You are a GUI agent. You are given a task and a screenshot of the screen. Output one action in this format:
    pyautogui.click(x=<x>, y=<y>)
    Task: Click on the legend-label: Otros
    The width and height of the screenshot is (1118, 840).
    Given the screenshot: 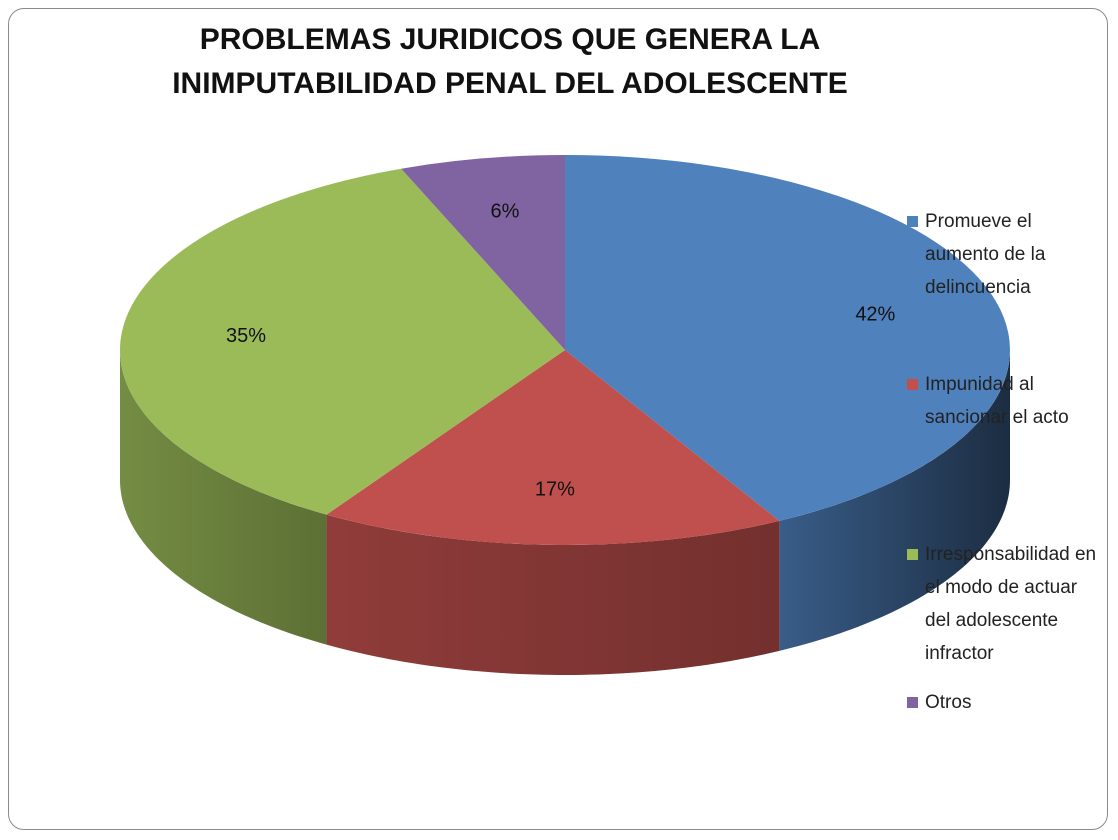 What is the action you would take?
    pyautogui.click(x=948, y=702)
    